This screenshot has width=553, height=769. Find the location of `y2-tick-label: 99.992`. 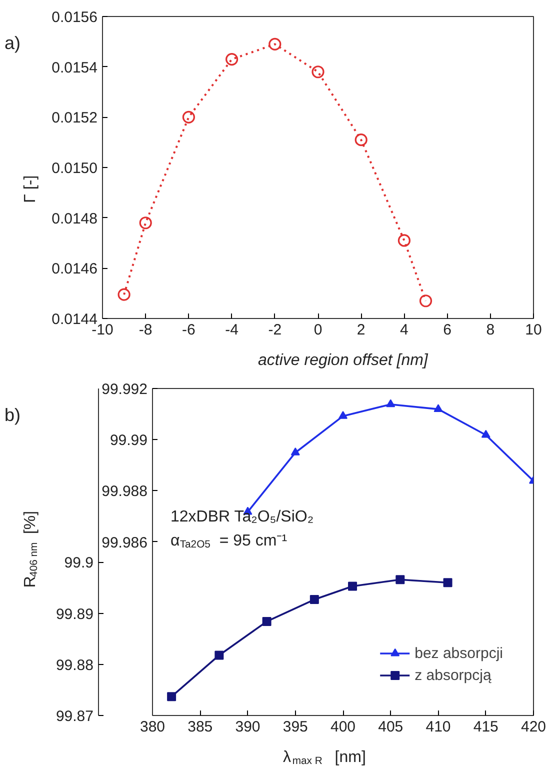

y2-tick-label: 99.992 is located at coordinates (125, 389).